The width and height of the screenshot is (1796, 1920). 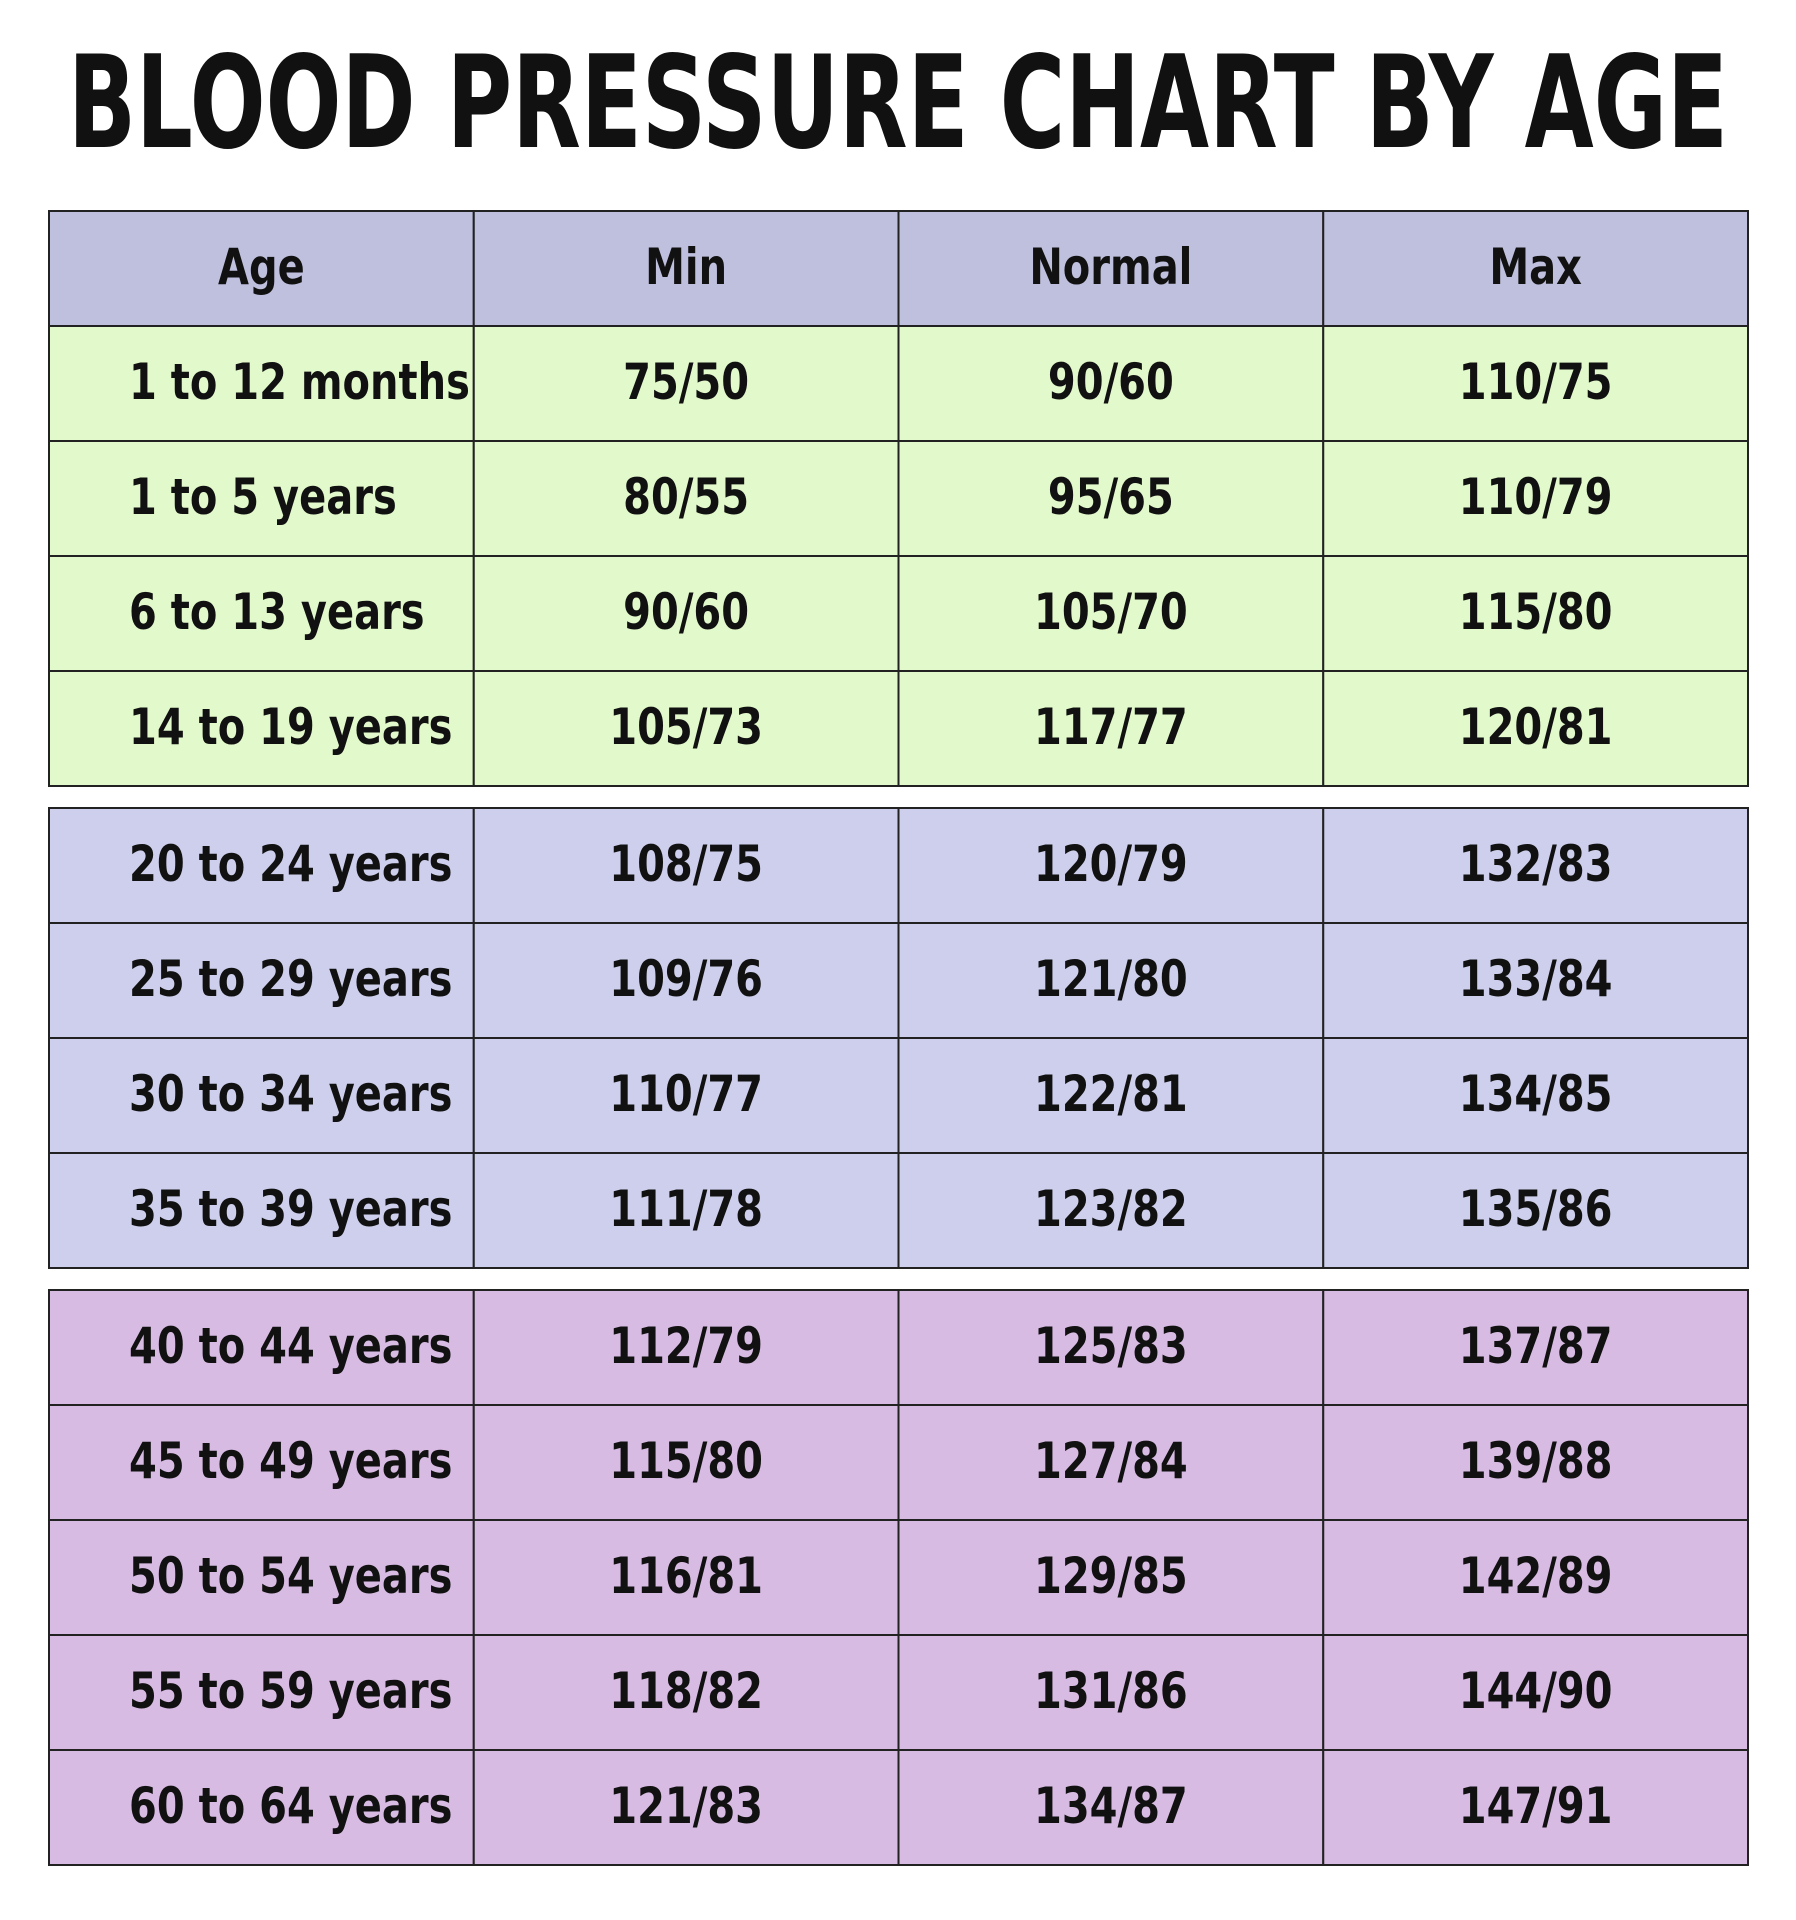 I want to click on cell-text: 112/79, so click(x=686, y=1346).